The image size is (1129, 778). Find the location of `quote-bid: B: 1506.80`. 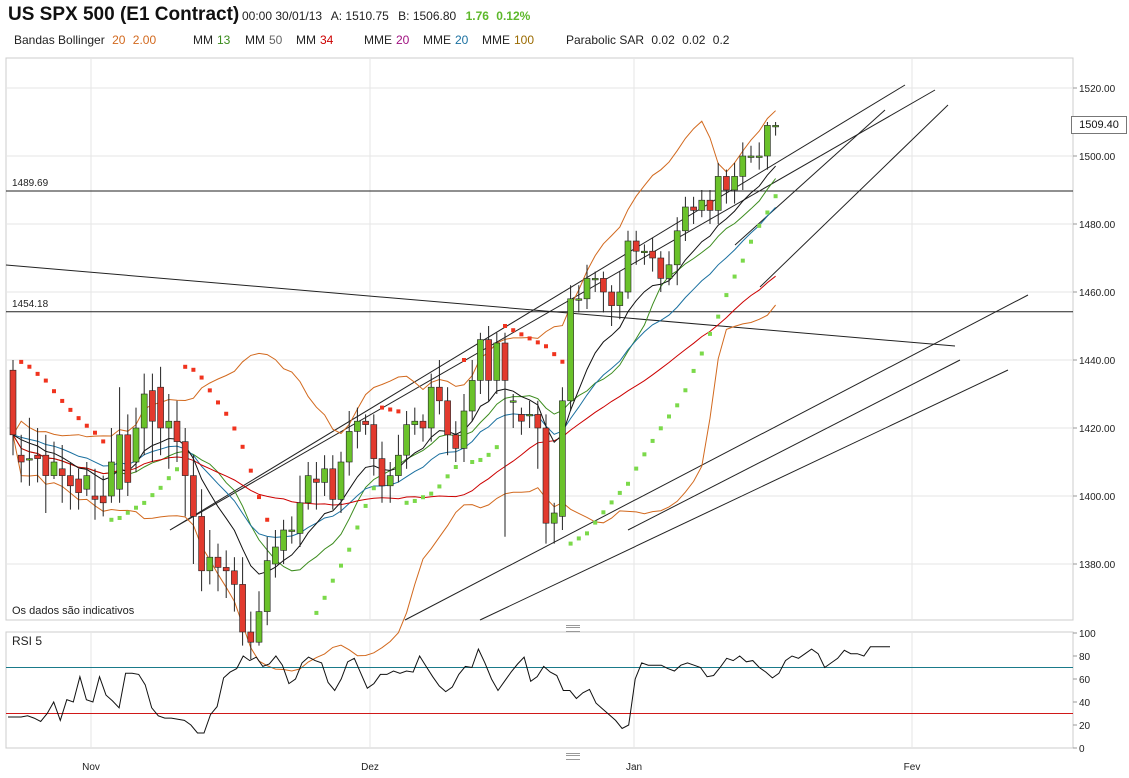

quote-bid: B: 1506.80 is located at coordinates (427, 16).